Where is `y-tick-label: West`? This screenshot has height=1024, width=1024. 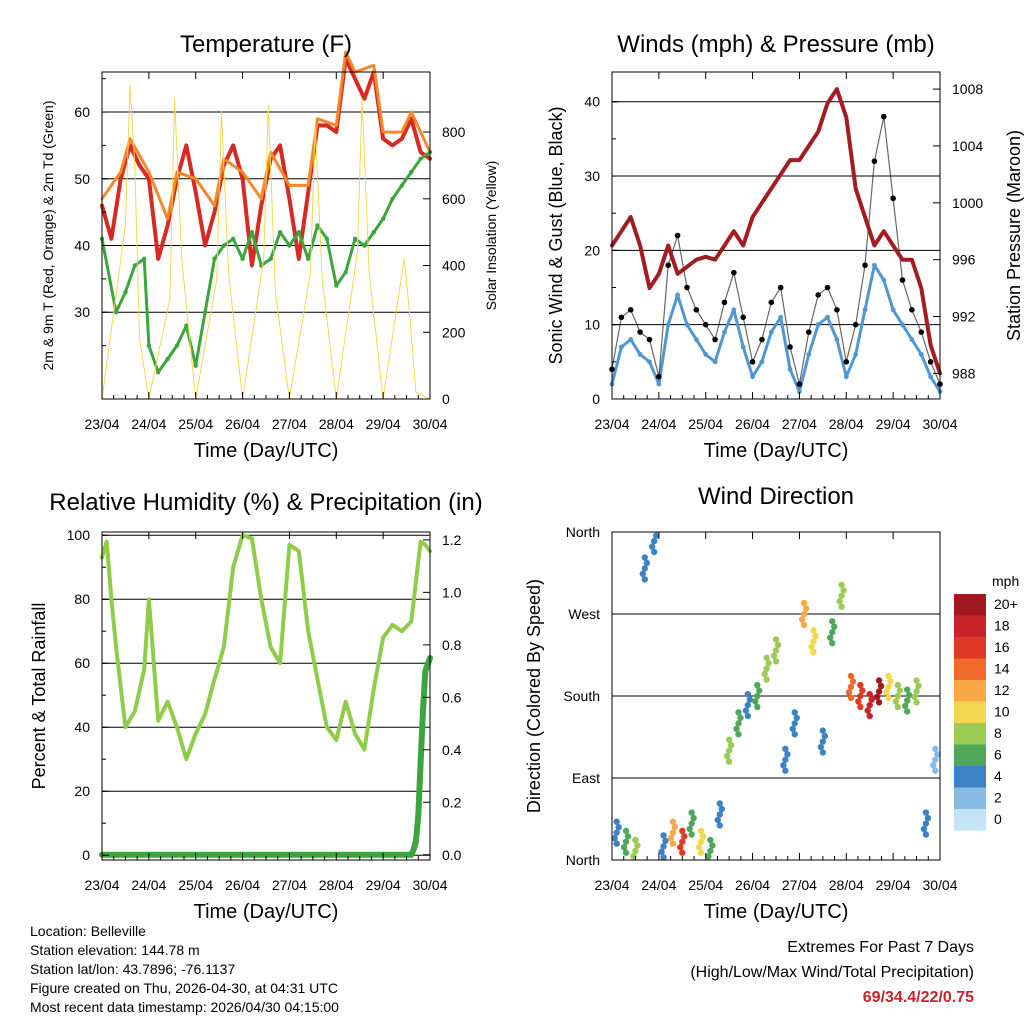
y-tick-label: West is located at coordinates (584, 614).